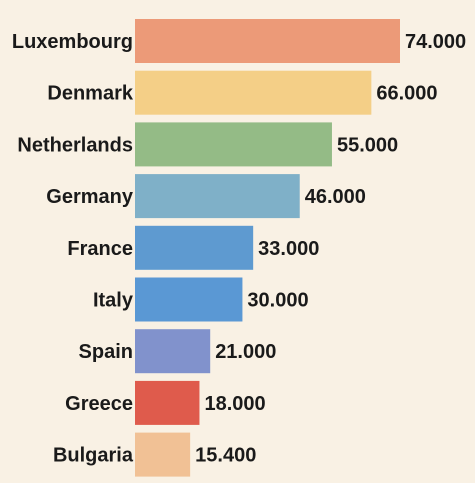 The width and height of the screenshot is (475, 483). What do you see at coordinates (75, 145) in the screenshot?
I see `category-label-netherlands: Netherlands` at bounding box center [75, 145].